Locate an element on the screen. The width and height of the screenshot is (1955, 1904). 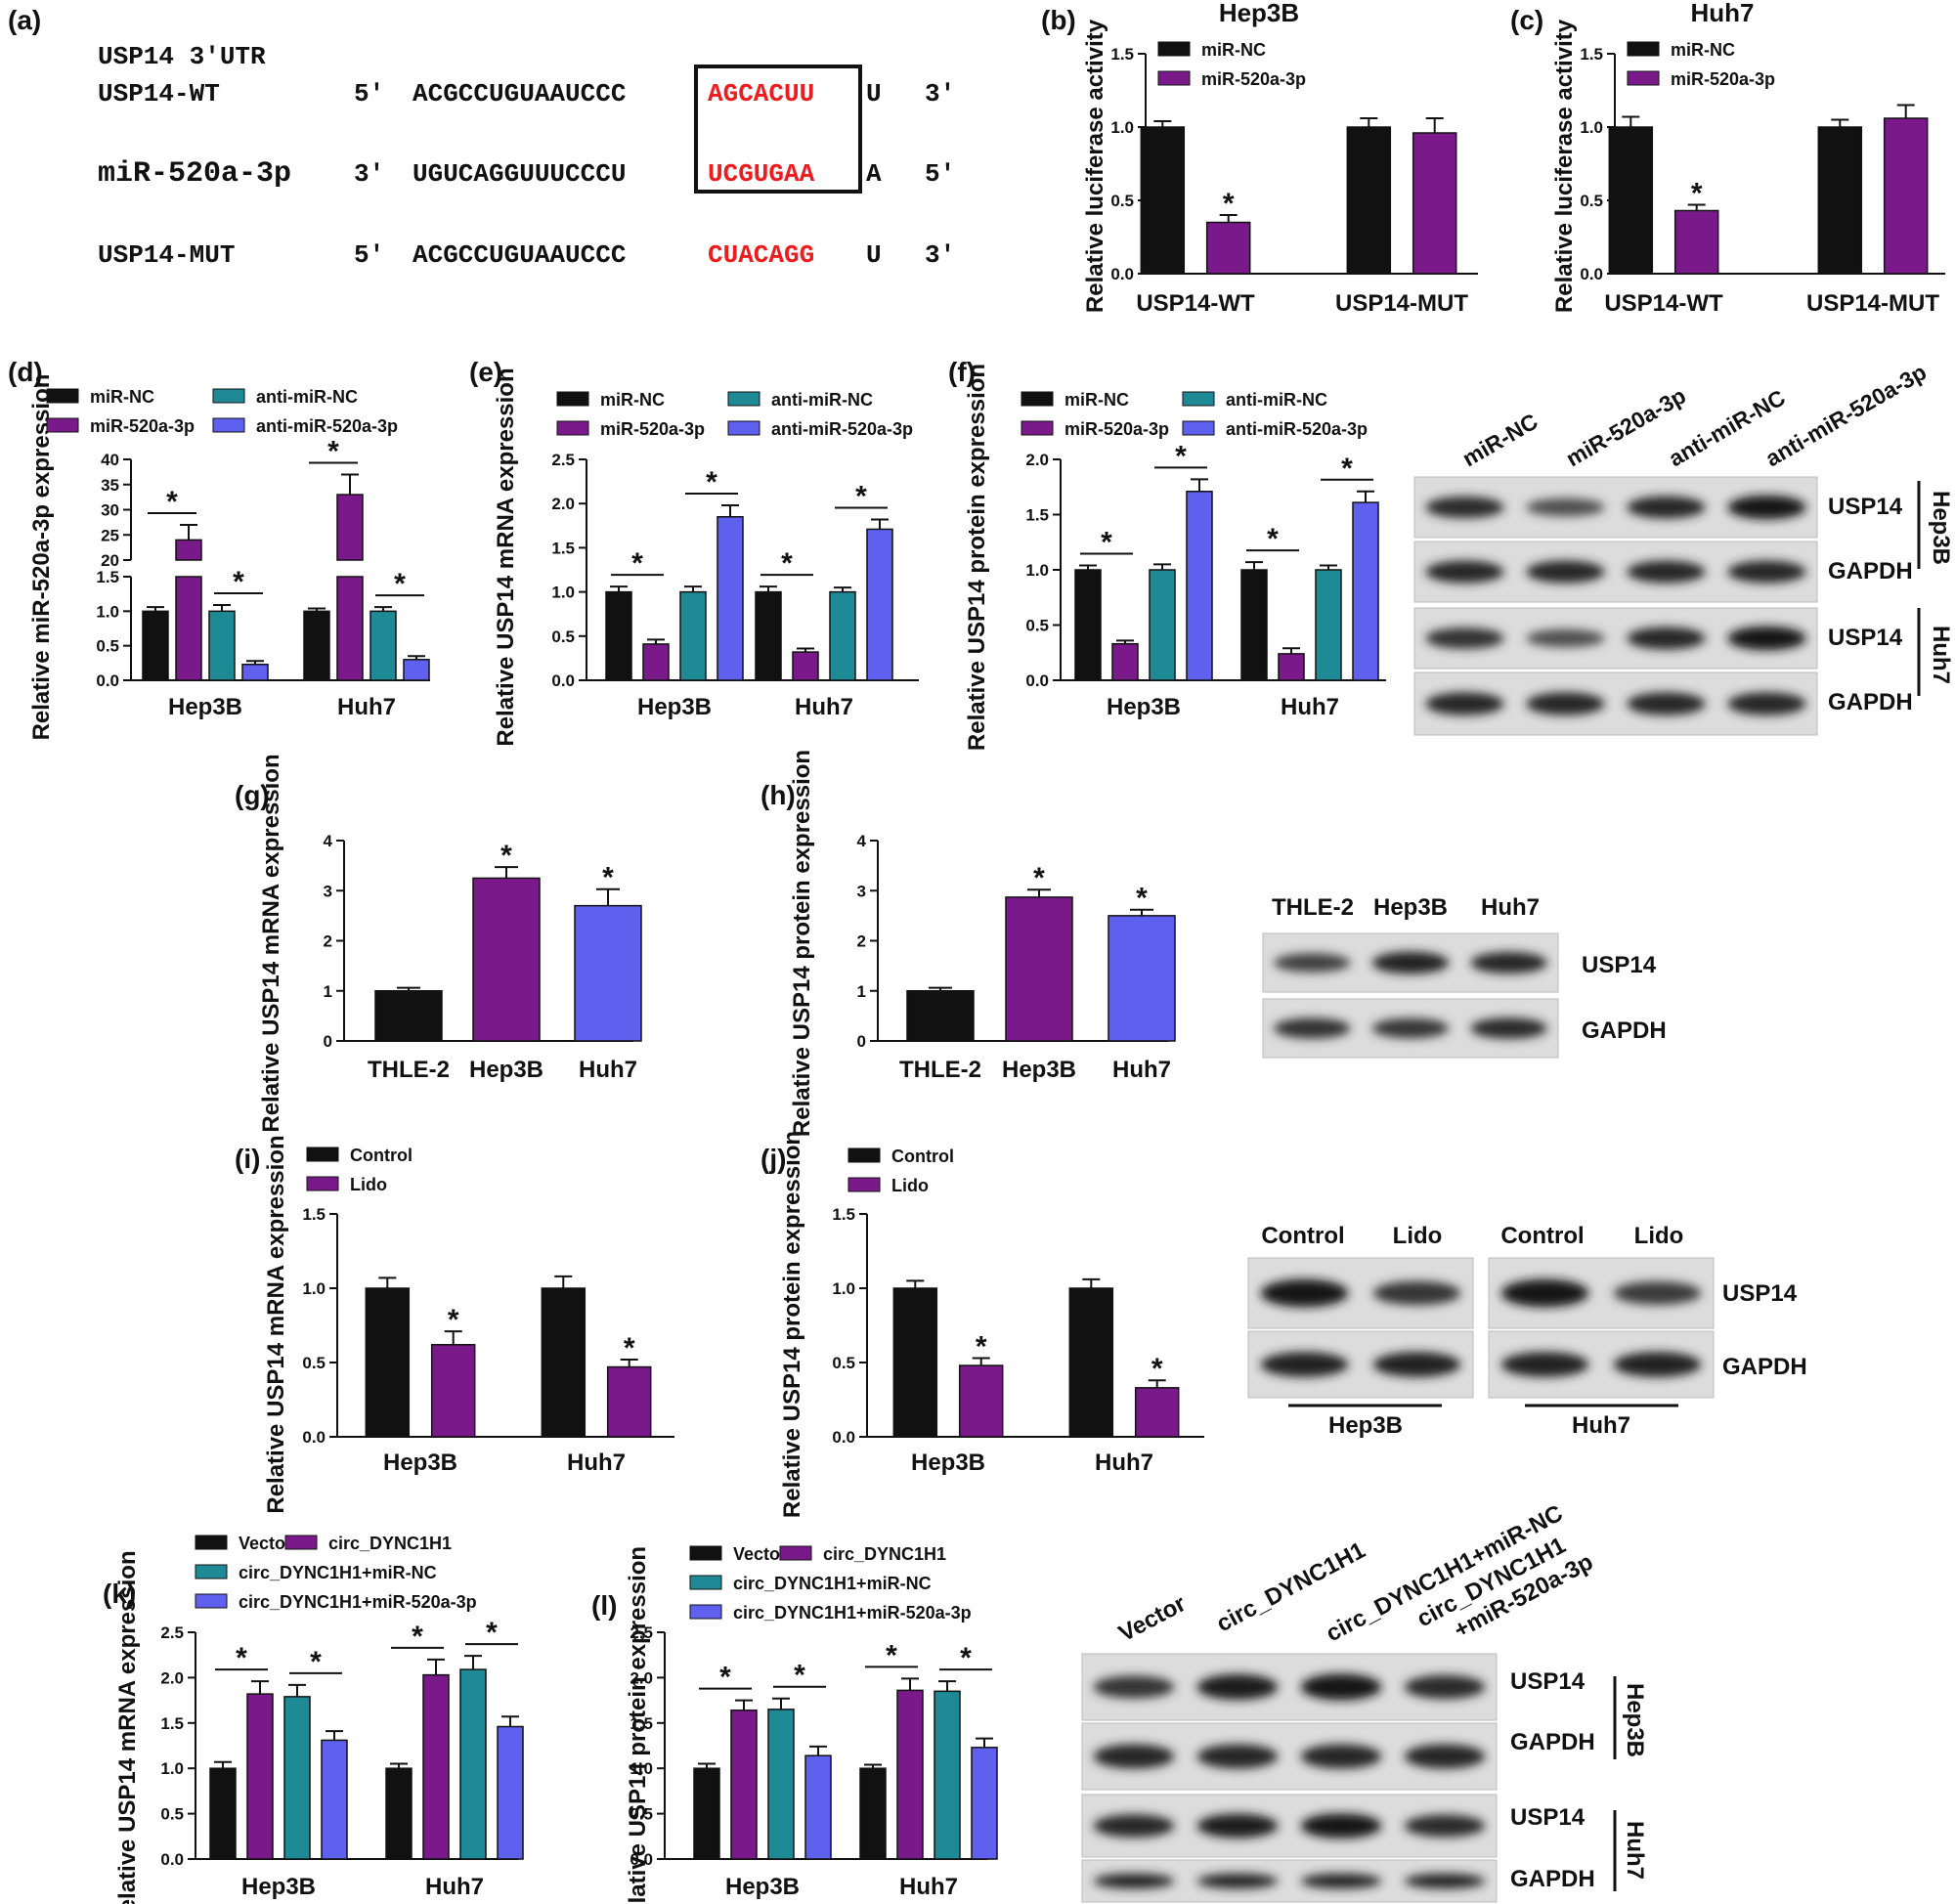
legend-label: miR-NC is located at coordinates (1234, 50).